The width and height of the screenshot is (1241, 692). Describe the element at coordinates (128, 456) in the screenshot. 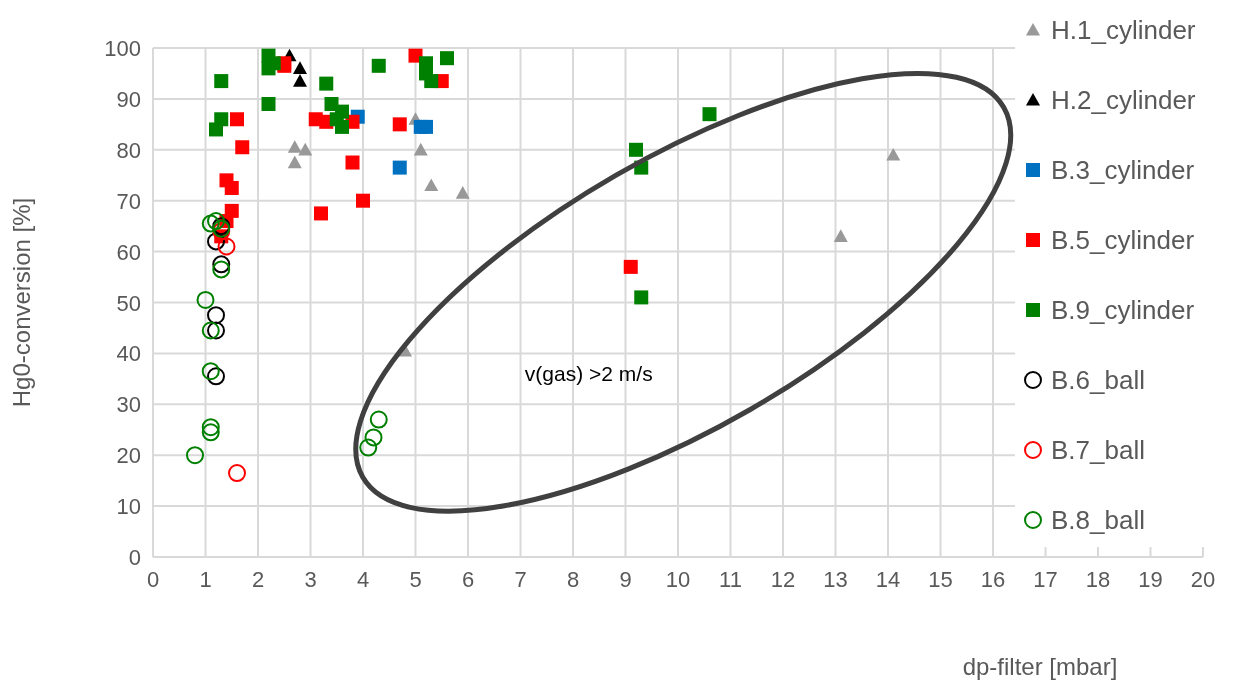

I see `y-tick-label: 20` at that location.